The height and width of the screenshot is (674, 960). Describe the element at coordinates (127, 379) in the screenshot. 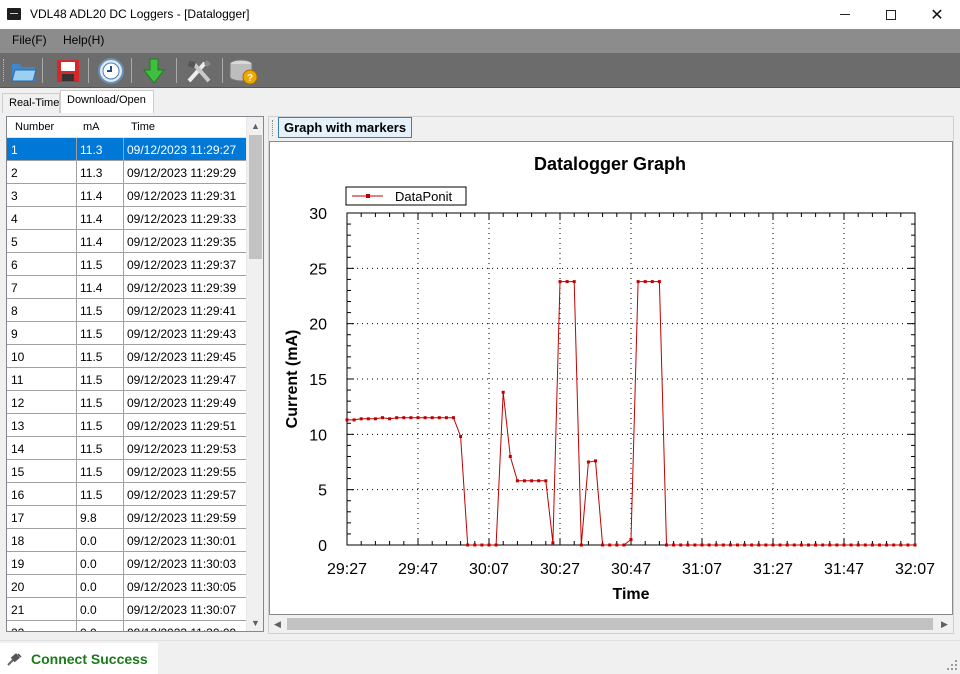

I see `table-row: 11 11.5 09/12/2023 11:29:47` at that location.